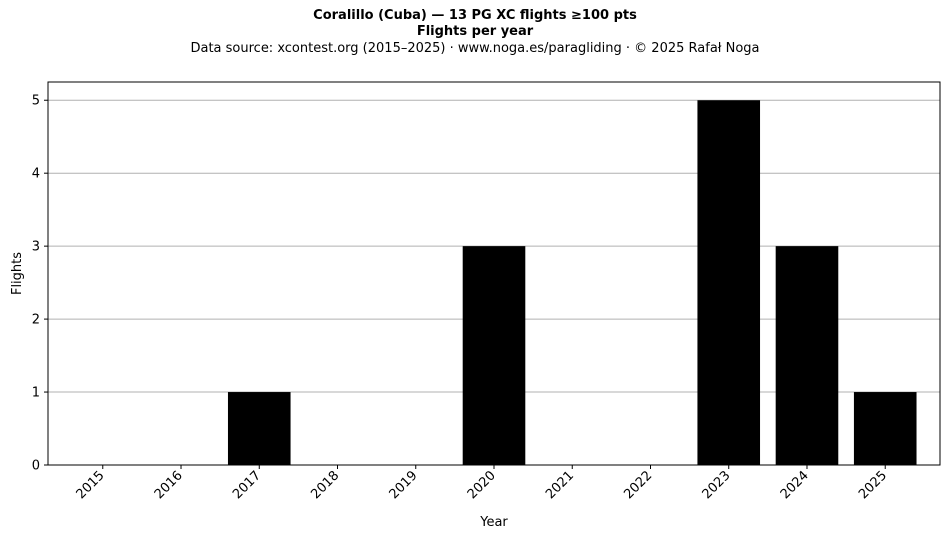  What do you see at coordinates (91, 485) in the screenshot?
I see `x-tick-label: 2015` at bounding box center [91, 485].